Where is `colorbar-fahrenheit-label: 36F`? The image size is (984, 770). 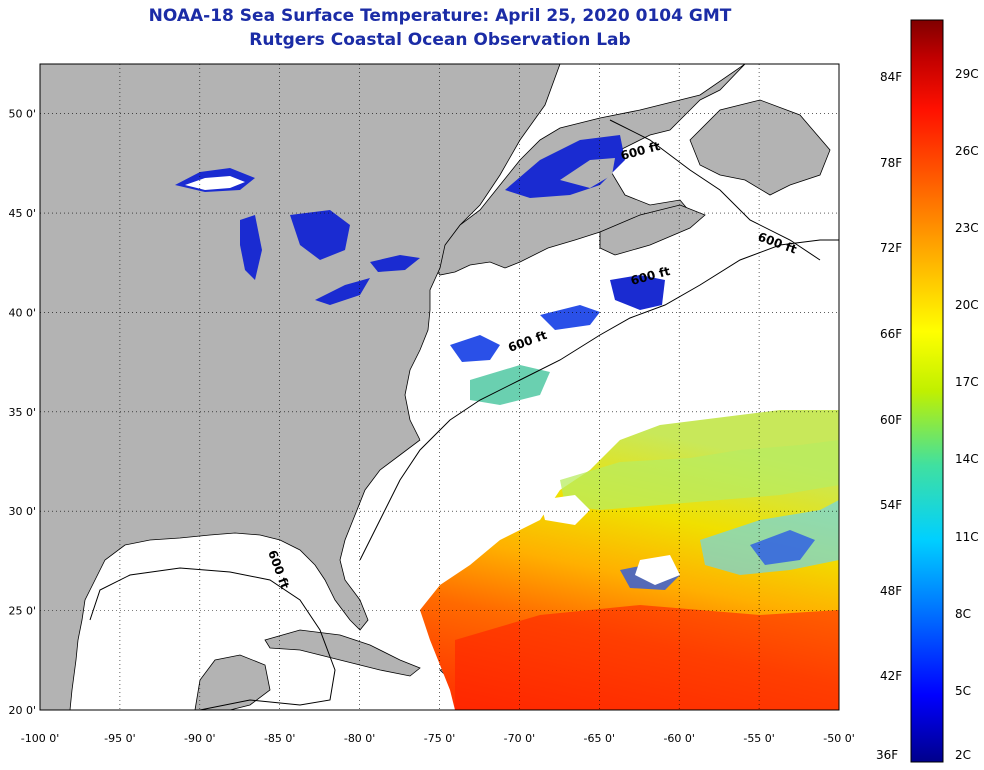 colorbar-fahrenheit-label: 36F is located at coordinates (887, 755).